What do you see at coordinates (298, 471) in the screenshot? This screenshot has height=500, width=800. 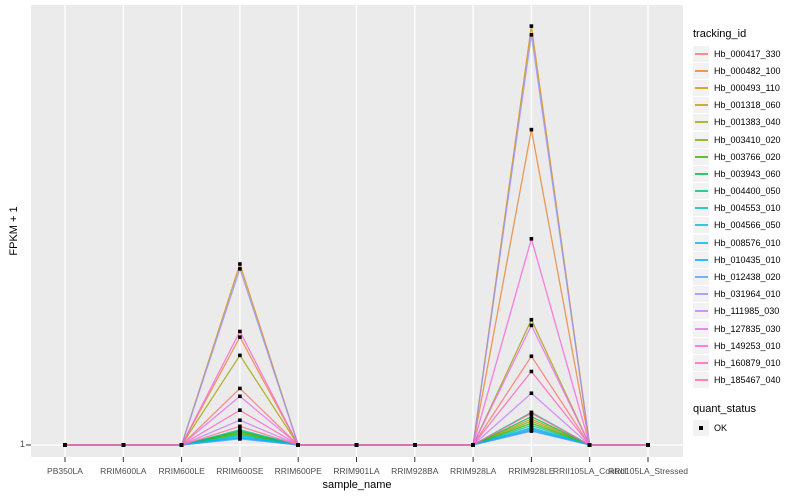 I see `x-tick-label-RRIM600PE: RRIM600PE` at bounding box center [298, 471].